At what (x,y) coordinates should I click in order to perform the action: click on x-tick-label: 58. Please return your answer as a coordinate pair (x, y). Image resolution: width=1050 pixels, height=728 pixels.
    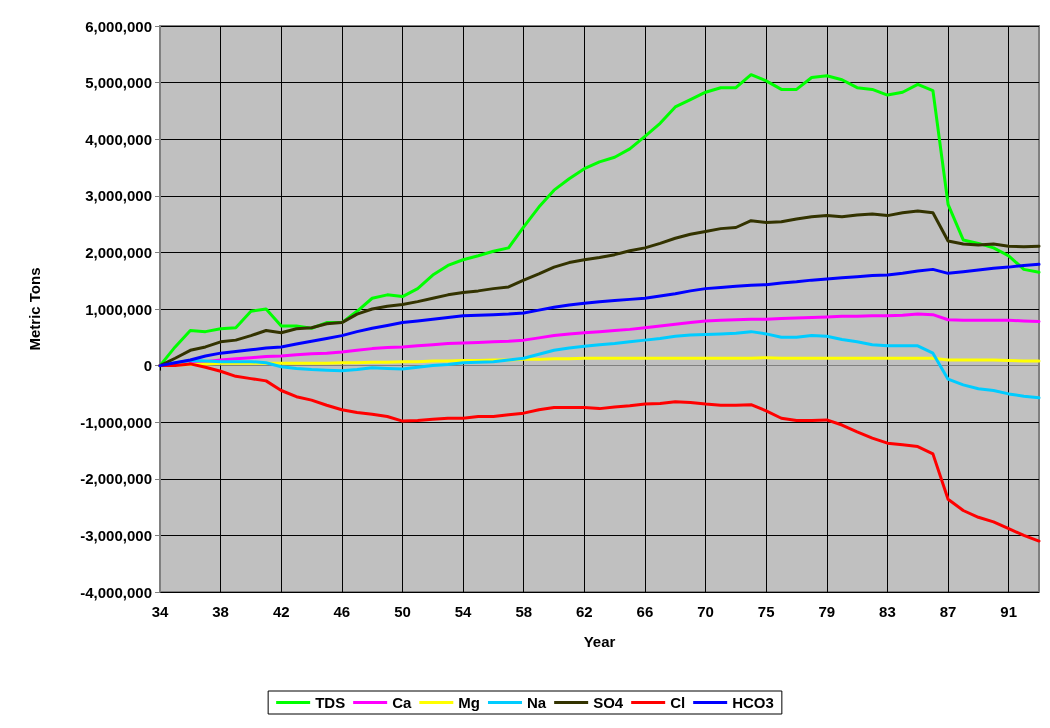
    Looking at the image, I should click on (524, 611).